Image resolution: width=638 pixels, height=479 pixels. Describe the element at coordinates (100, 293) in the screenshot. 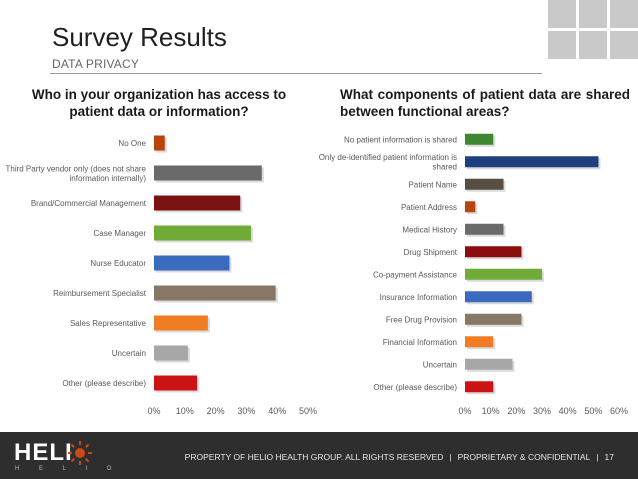

I see `category-label: Reimbursement Specialist` at that location.